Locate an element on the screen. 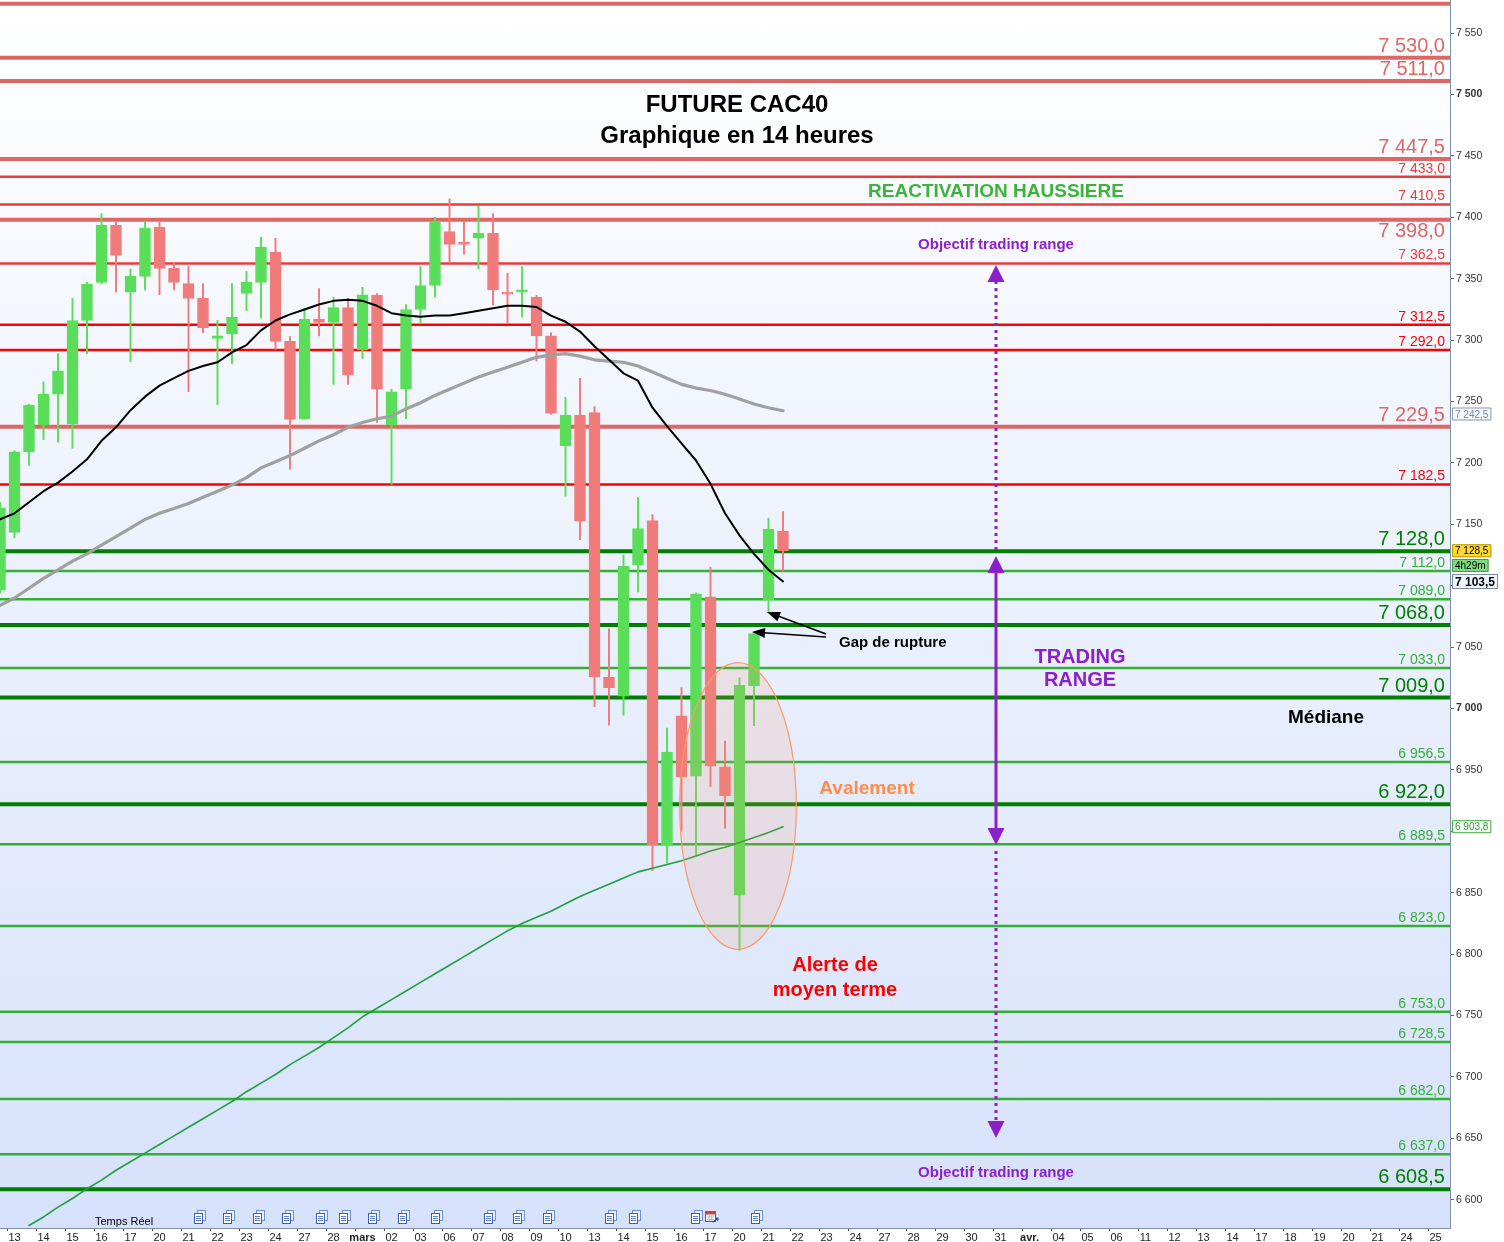 The height and width of the screenshot is (1242, 1504). ref-line-label: 6 608,5 is located at coordinates (1411, 1176).